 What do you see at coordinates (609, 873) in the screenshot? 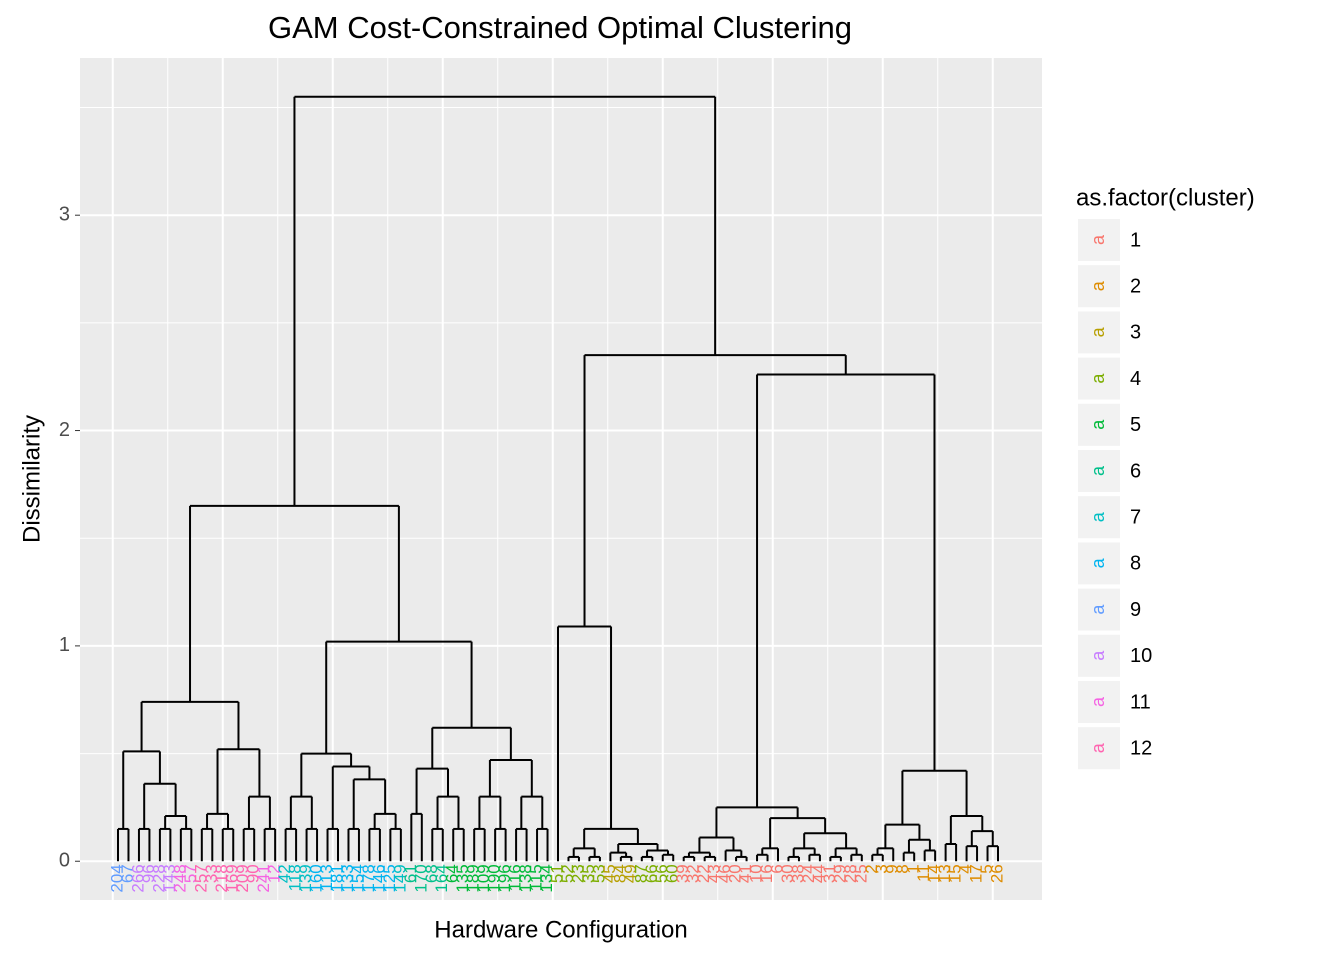
I see `leaf-label: 45` at bounding box center [609, 873].